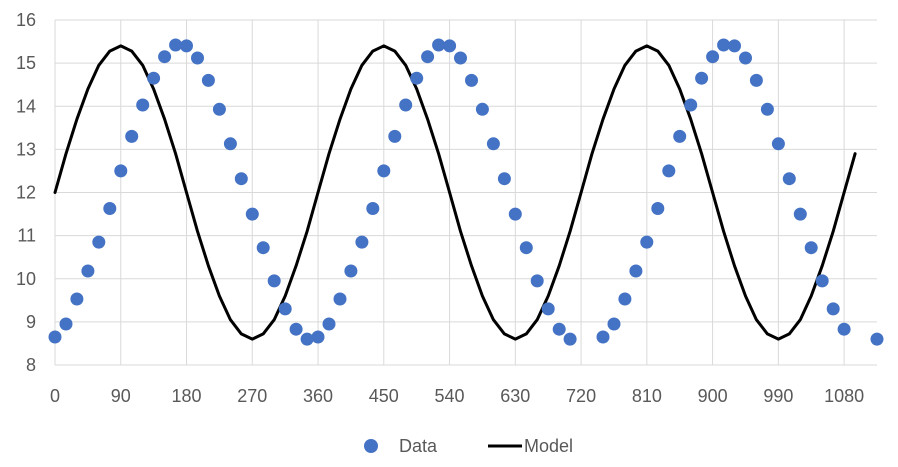 This screenshot has height=467, width=898. Describe the element at coordinates (26, 63) in the screenshot. I see `y-tick-label: 15` at that location.